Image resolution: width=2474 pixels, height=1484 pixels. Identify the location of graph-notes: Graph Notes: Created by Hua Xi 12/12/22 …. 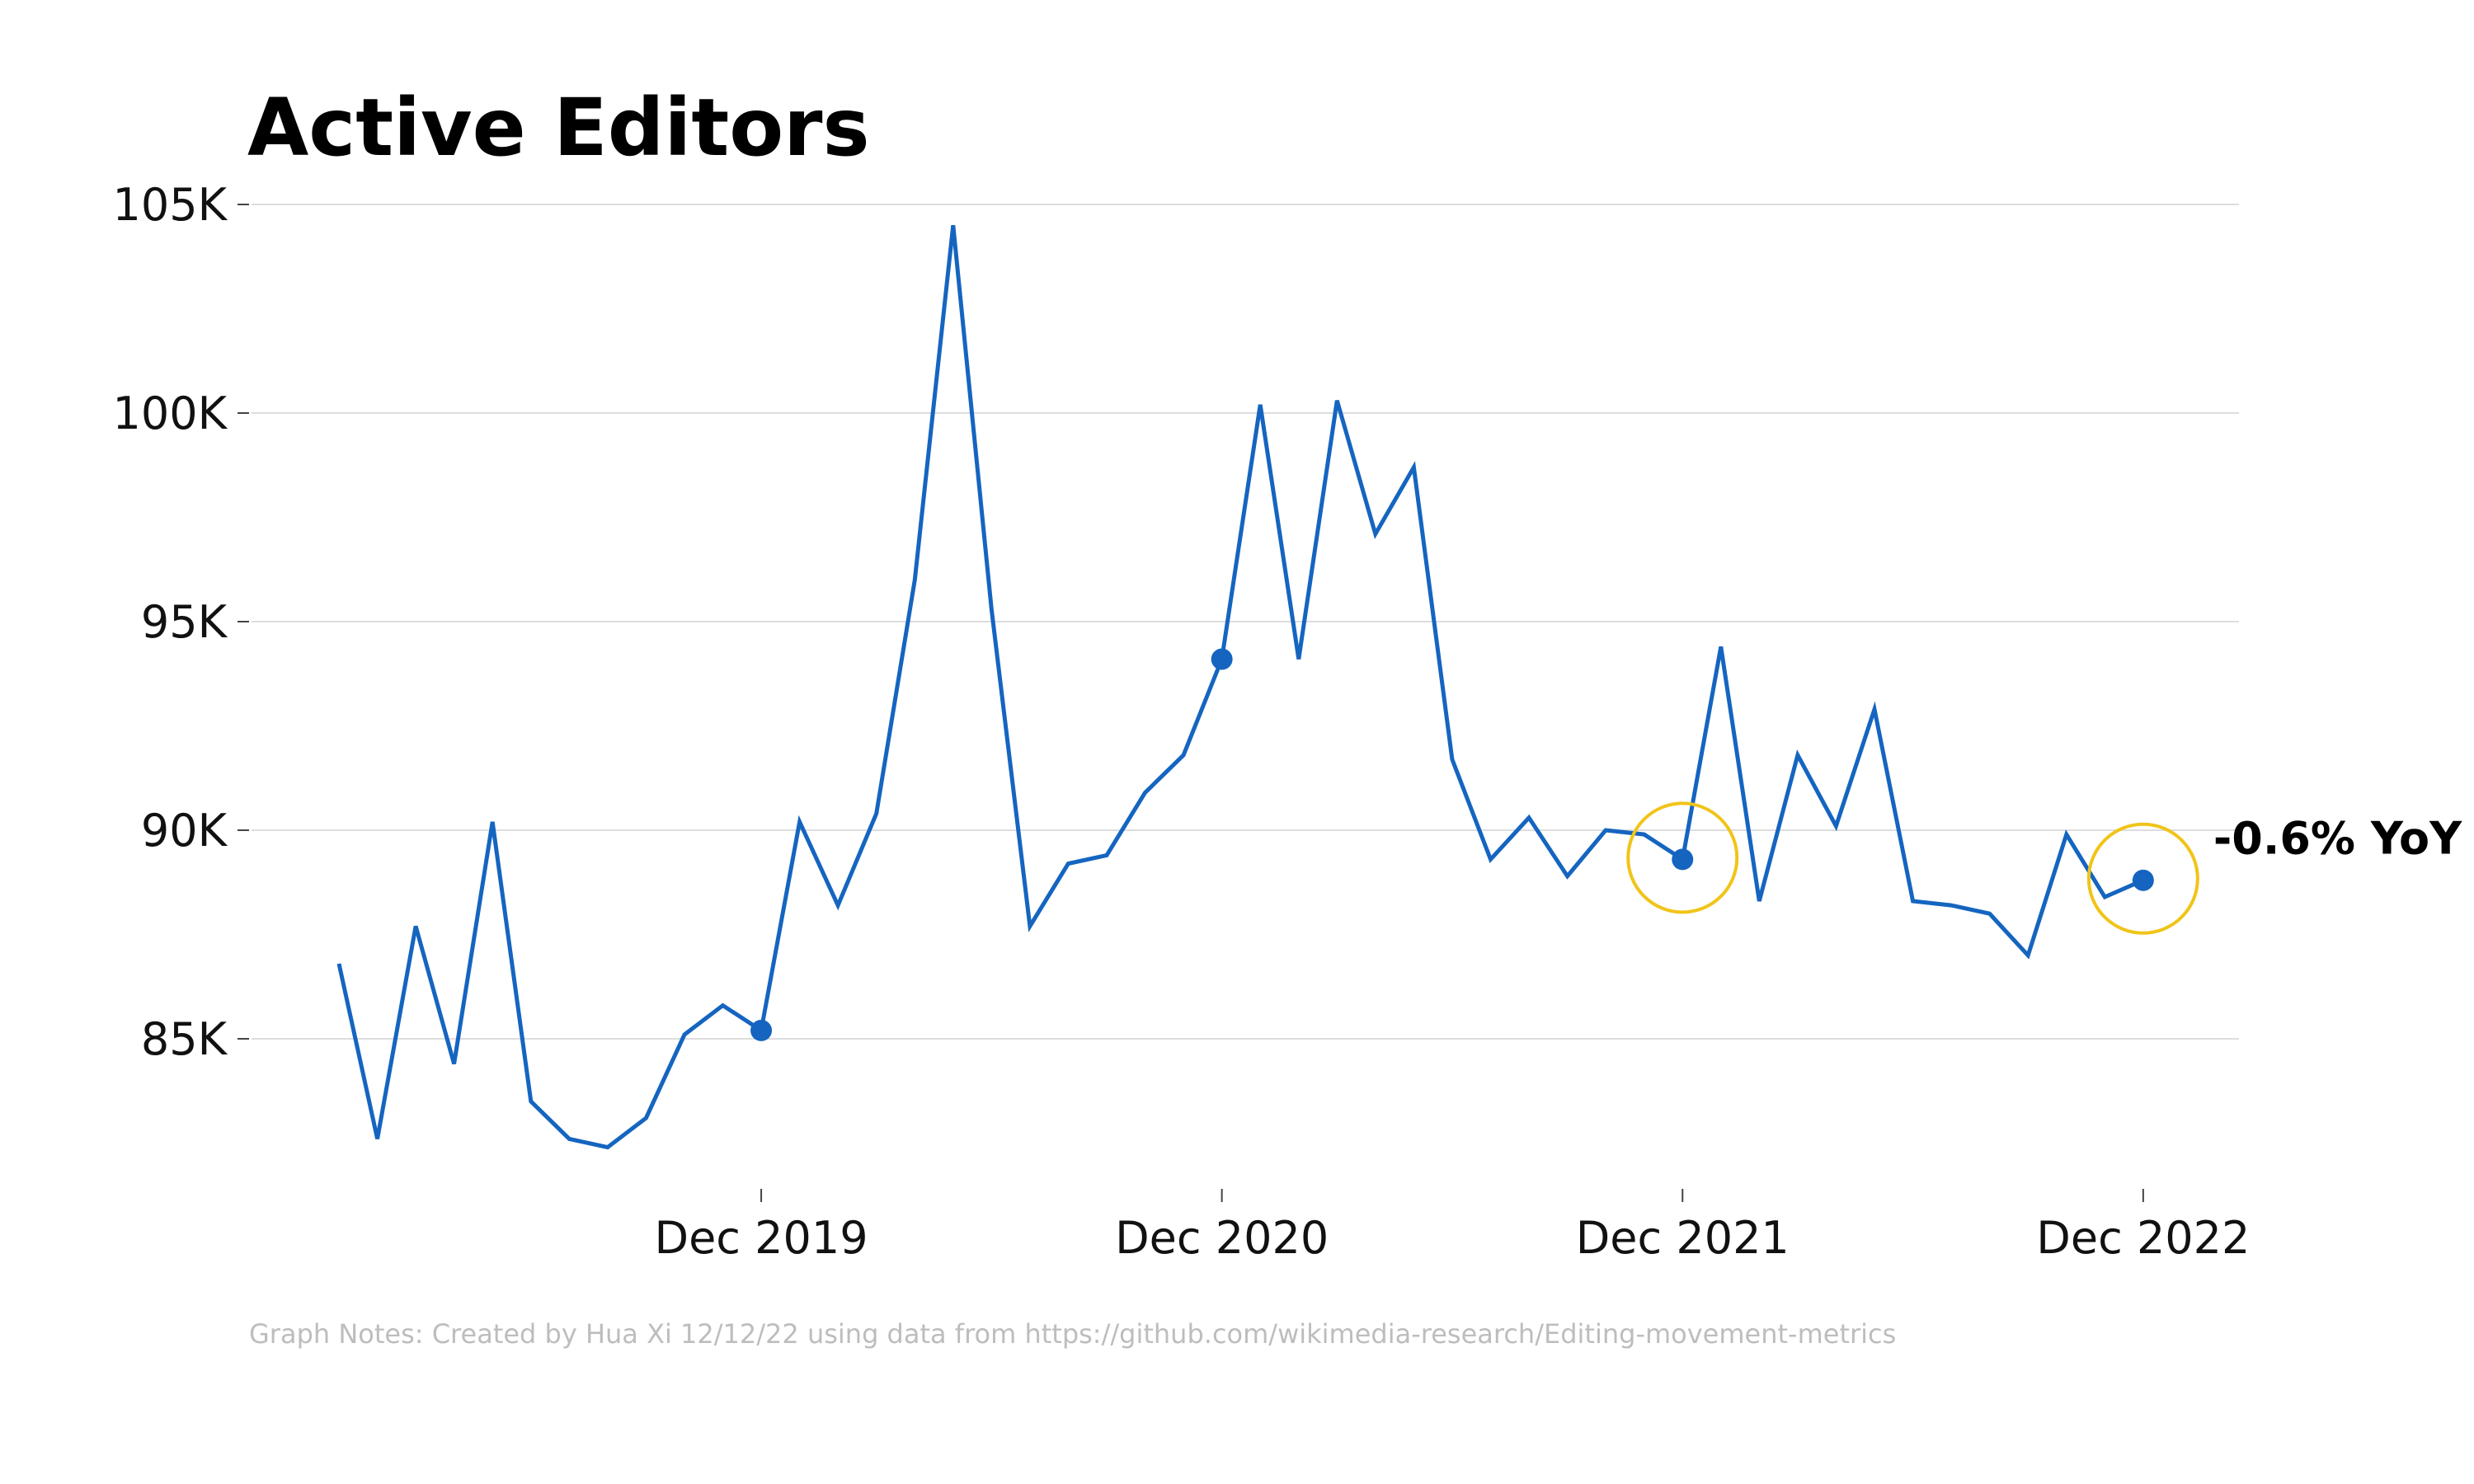
(1072, 1334).